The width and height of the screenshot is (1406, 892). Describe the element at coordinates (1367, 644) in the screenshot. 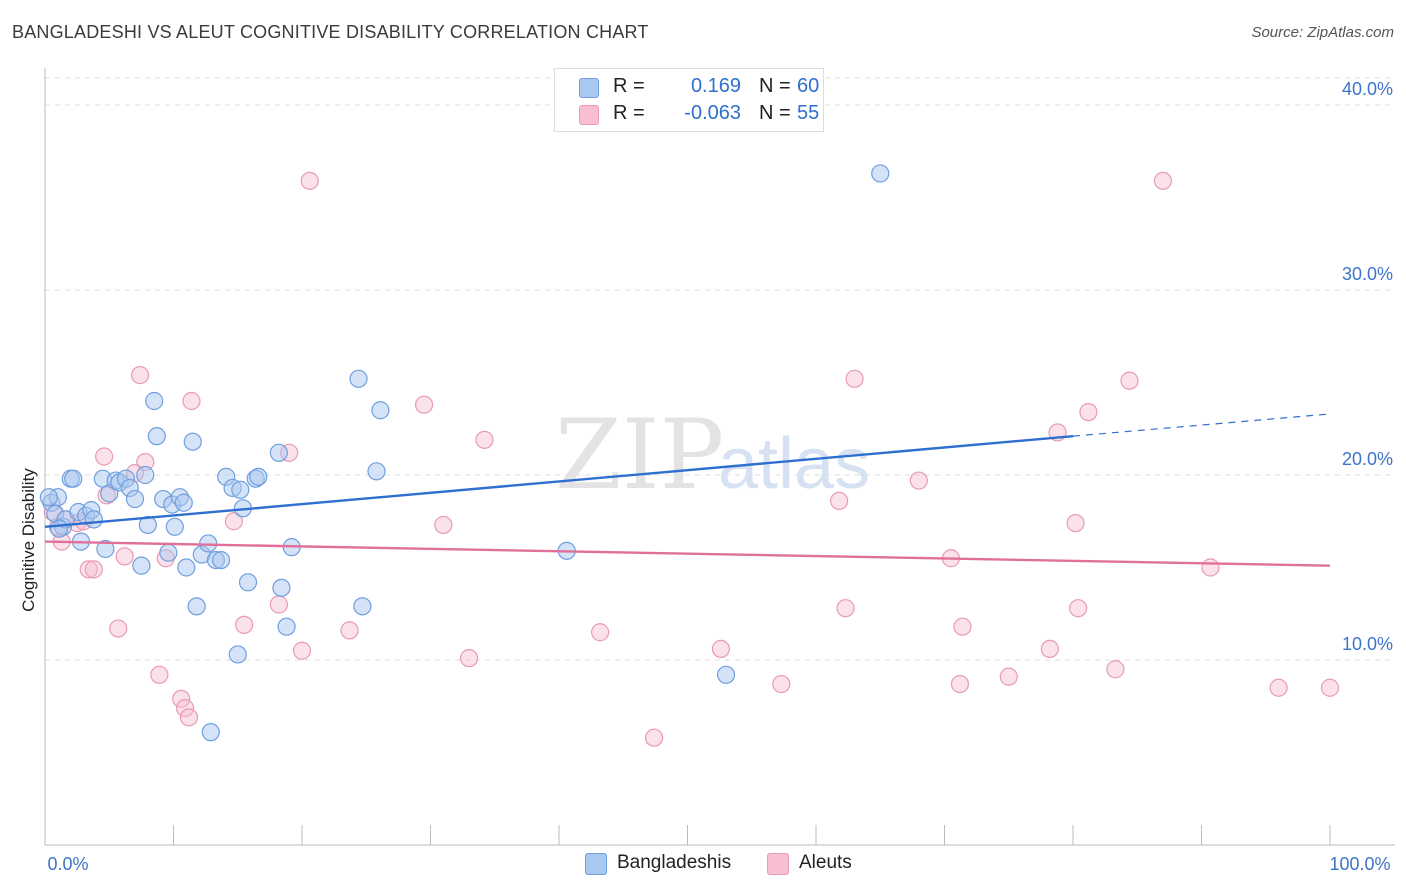

I see `y-tick-label: 10.0%` at that location.